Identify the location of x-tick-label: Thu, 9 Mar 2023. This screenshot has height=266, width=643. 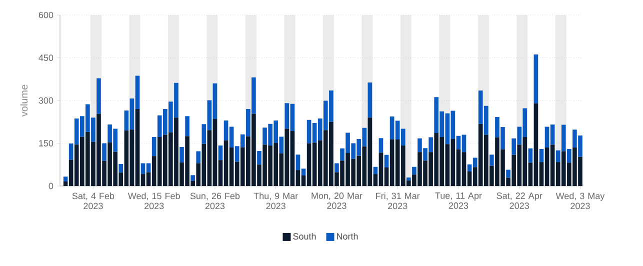
(276, 201).